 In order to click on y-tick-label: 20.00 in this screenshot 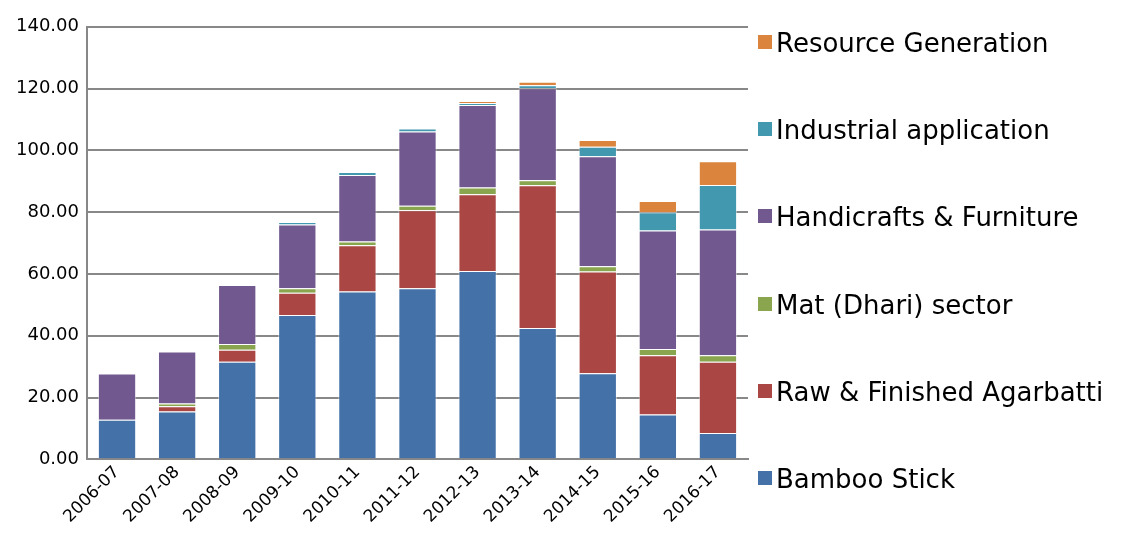, I will do `click(53, 396)`.